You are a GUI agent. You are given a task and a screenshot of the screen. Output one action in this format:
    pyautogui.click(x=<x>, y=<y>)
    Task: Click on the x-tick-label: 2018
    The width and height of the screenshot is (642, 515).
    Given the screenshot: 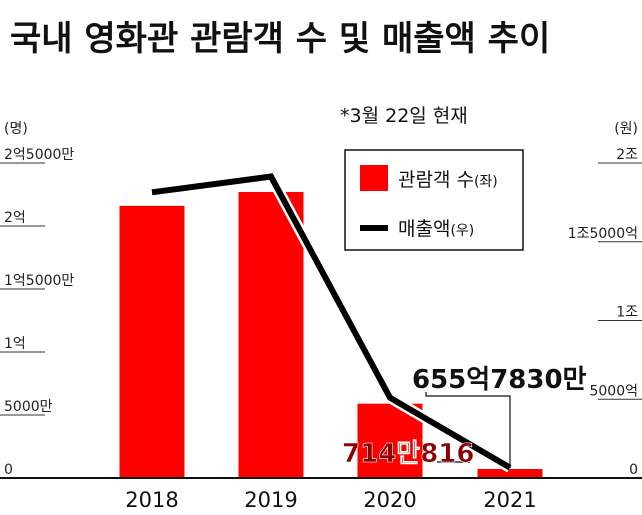 What is the action you would take?
    pyautogui.click(x=151, y=500)
    